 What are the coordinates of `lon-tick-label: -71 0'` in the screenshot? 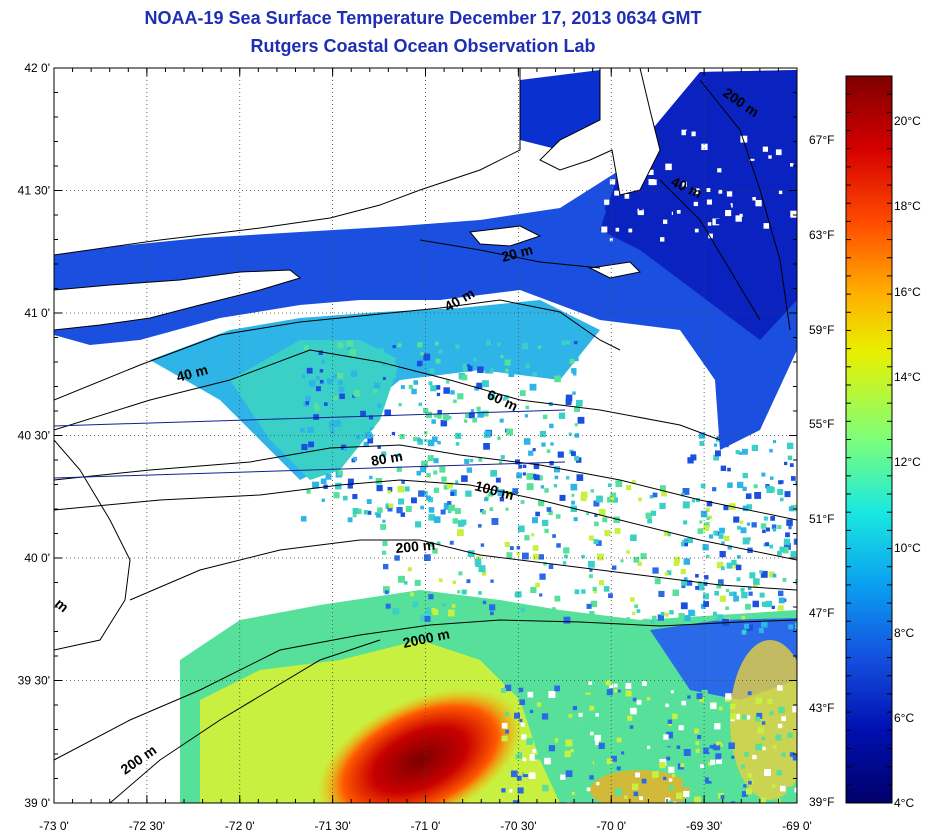 It's located at (426, 826).